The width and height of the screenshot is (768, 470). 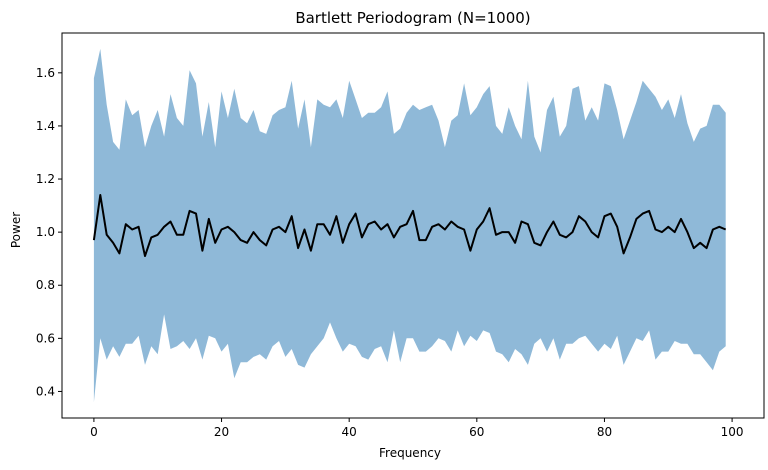 I want to click on x-tick-label: 60, so click(x=476, y=432).